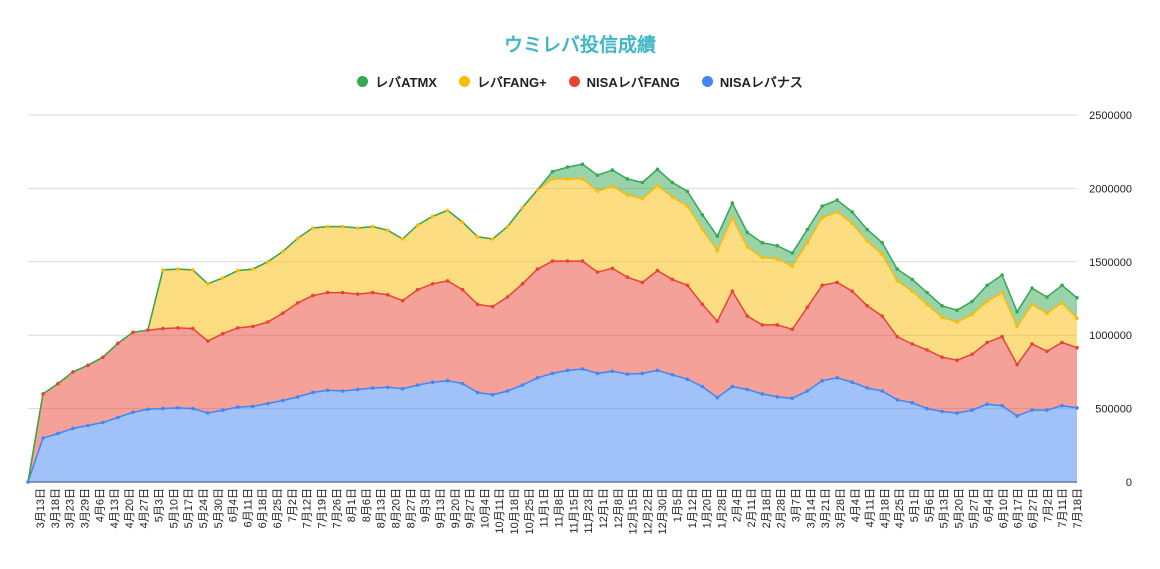 This screenshot has height=569, width=1160. I want to click on x-tick-label: 1月28日, so click(723, 508).